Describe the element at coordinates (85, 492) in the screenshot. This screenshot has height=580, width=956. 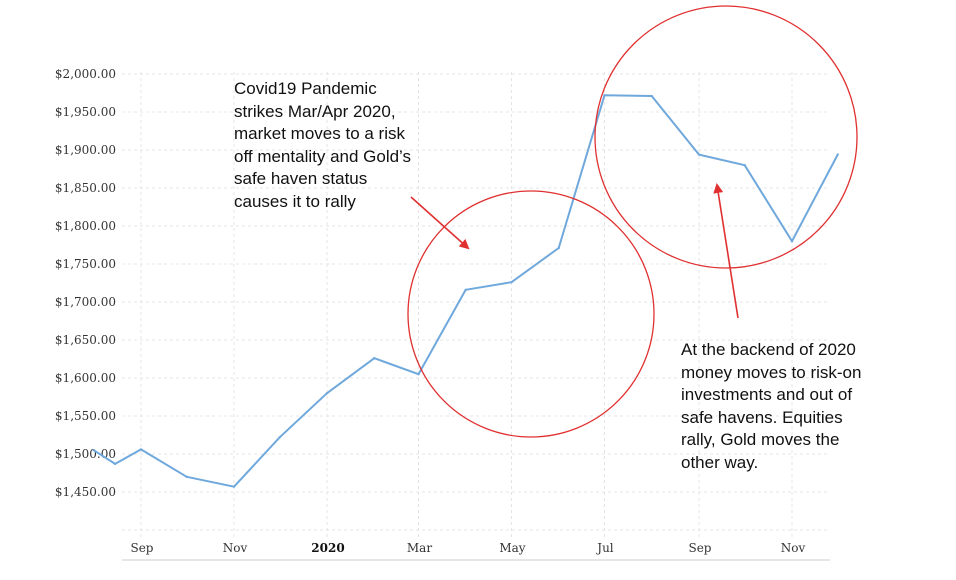
I see `y-tick-label: $1,450.00` at that location.